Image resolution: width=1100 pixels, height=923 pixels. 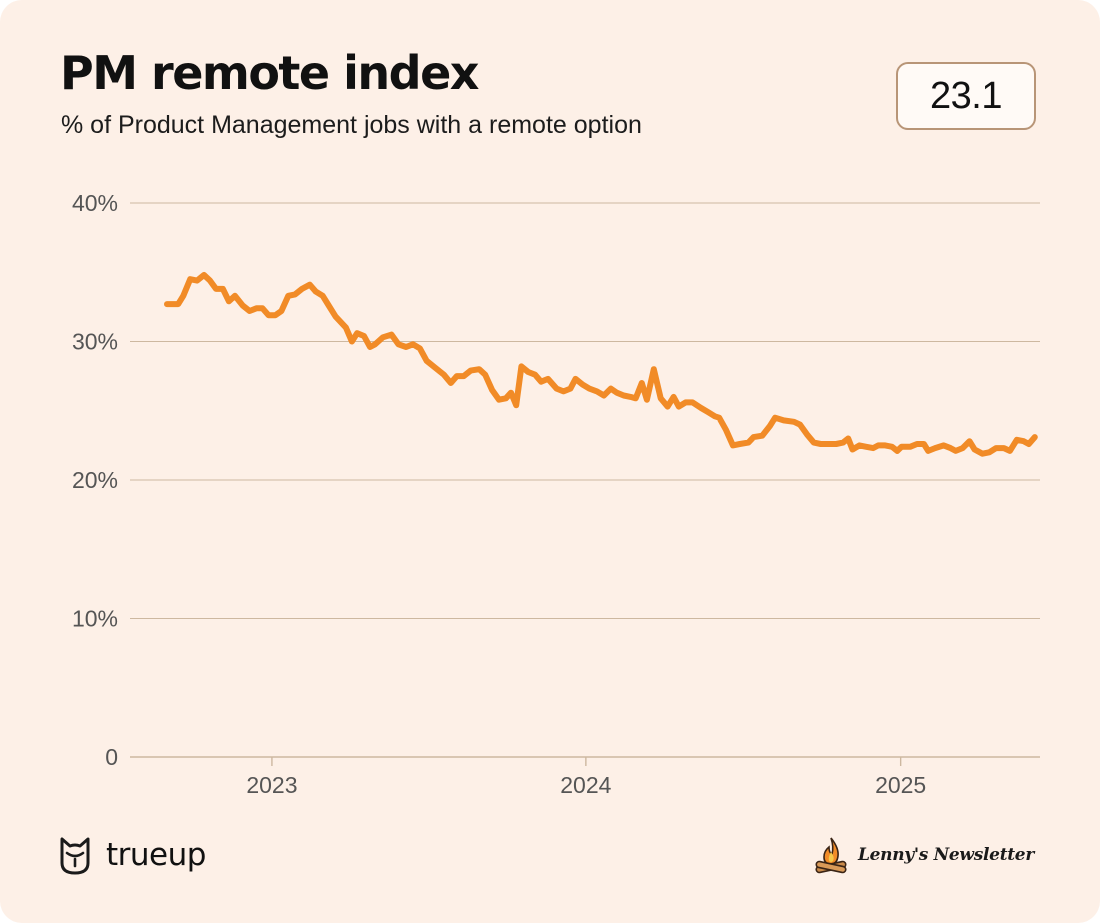 I want to click on y-tick-label: 0, so click(x=111, y=757).